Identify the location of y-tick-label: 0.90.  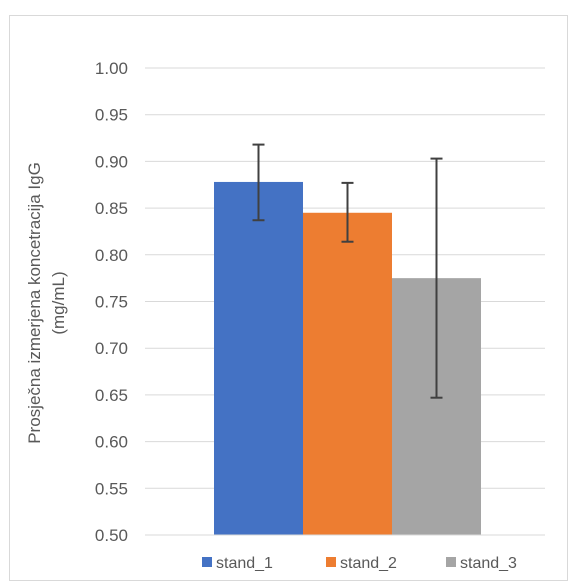
(111, 161).